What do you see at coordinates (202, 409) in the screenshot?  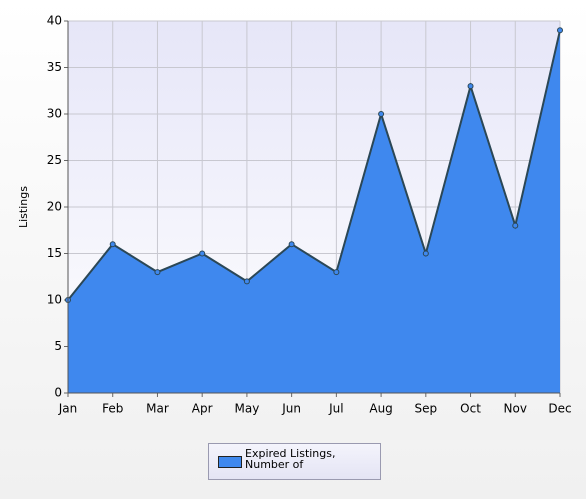 I see `x-tick-label: Apr` at bounding box center [202, 409].